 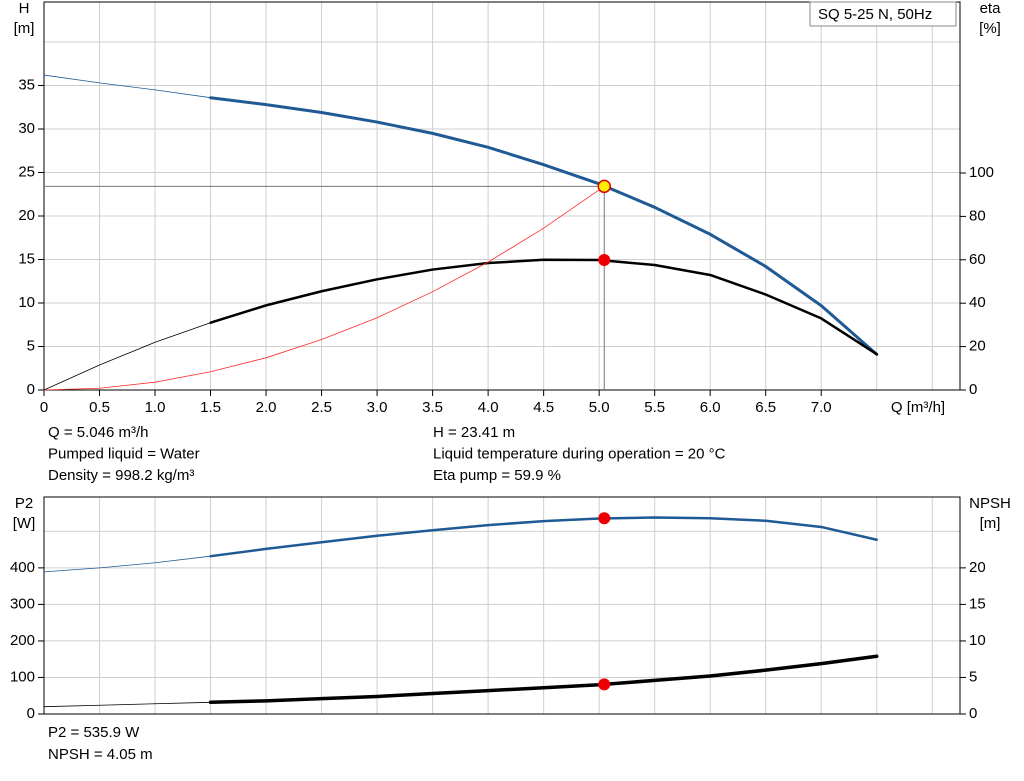 I want to click on y-tick-label: 5, so click(x=31, y=345).